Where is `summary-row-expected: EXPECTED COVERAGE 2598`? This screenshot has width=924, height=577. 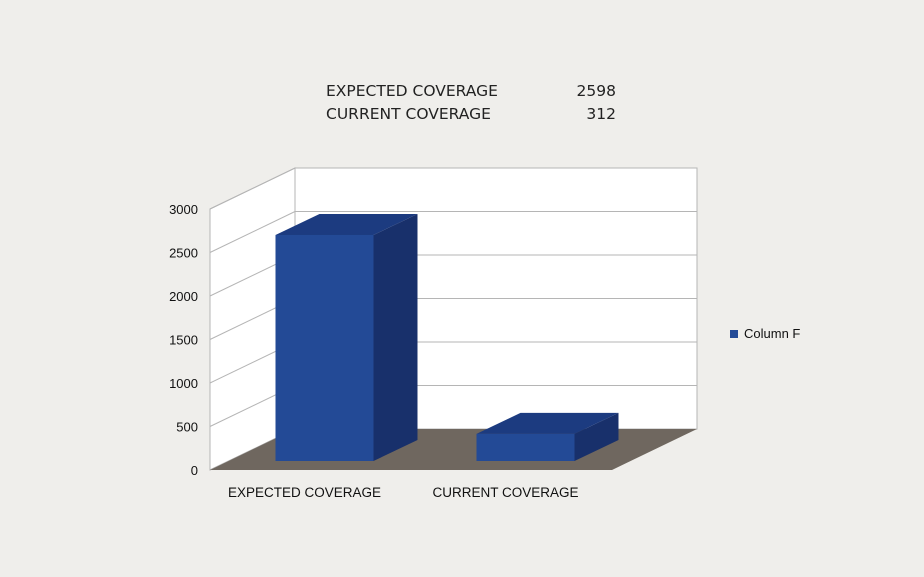 summary-row-expected: EXPECTED COVERAGE 2598 is located at coordinates (471, 91).